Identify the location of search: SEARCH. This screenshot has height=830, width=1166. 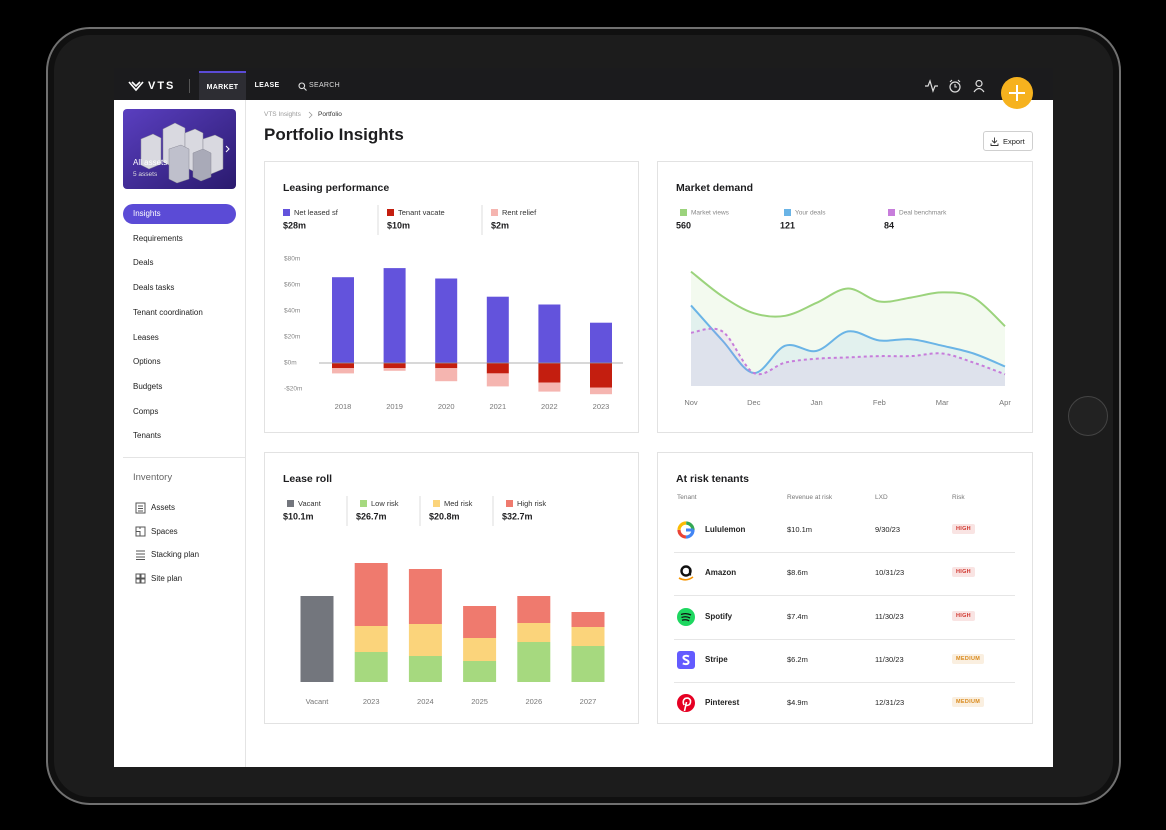
(324, 85).